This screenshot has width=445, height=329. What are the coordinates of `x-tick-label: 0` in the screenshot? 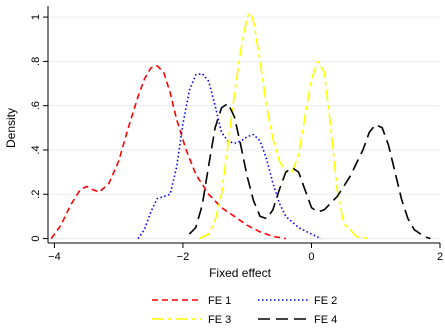 It's located at (311, 257).